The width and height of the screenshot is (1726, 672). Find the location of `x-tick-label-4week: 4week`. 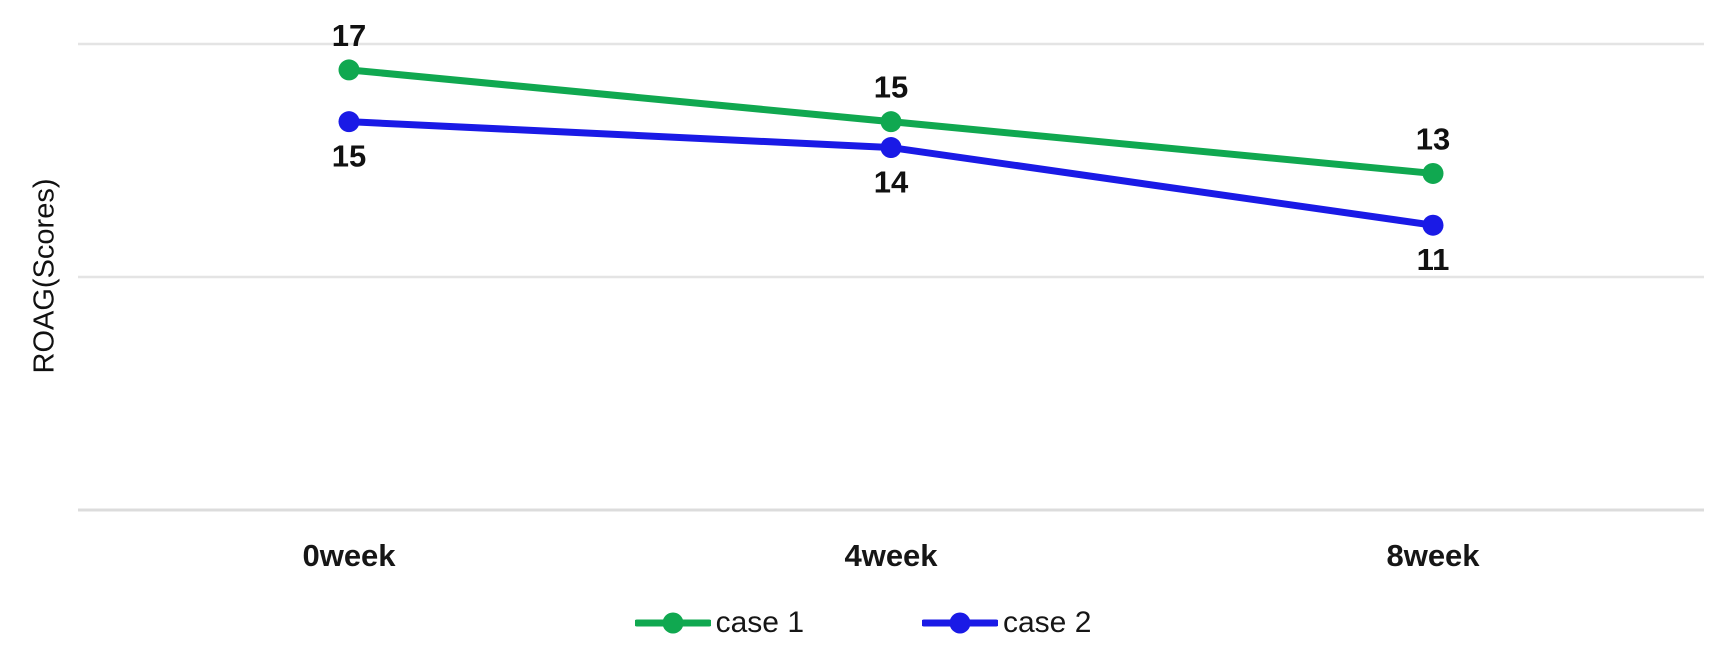

x-tick-label-4week: 4week is located at coordinates (891, 555).